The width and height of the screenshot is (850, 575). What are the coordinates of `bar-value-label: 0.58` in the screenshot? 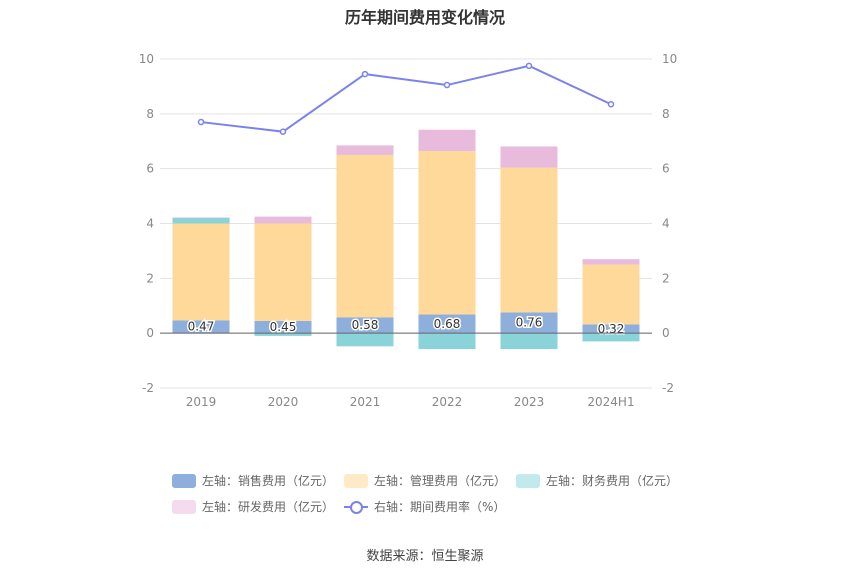 It's located at (365, 325).